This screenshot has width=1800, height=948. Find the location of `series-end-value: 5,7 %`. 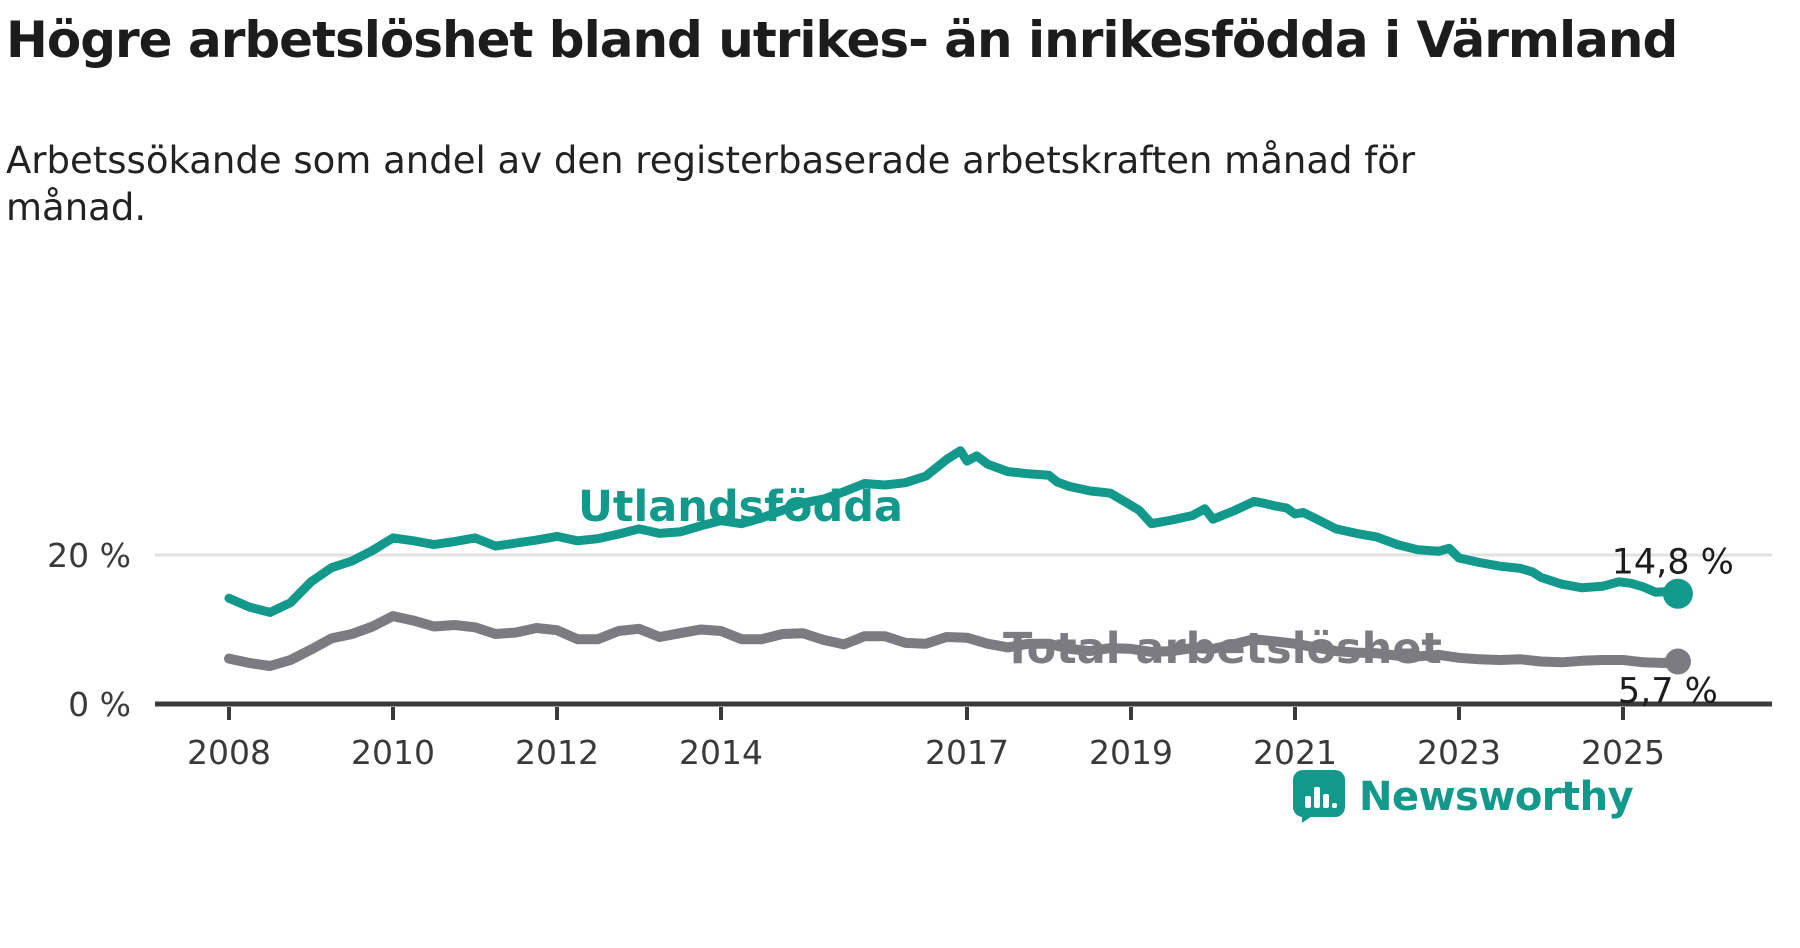

series-end-value: 5,7 % is located at coordinates (1668, 692).